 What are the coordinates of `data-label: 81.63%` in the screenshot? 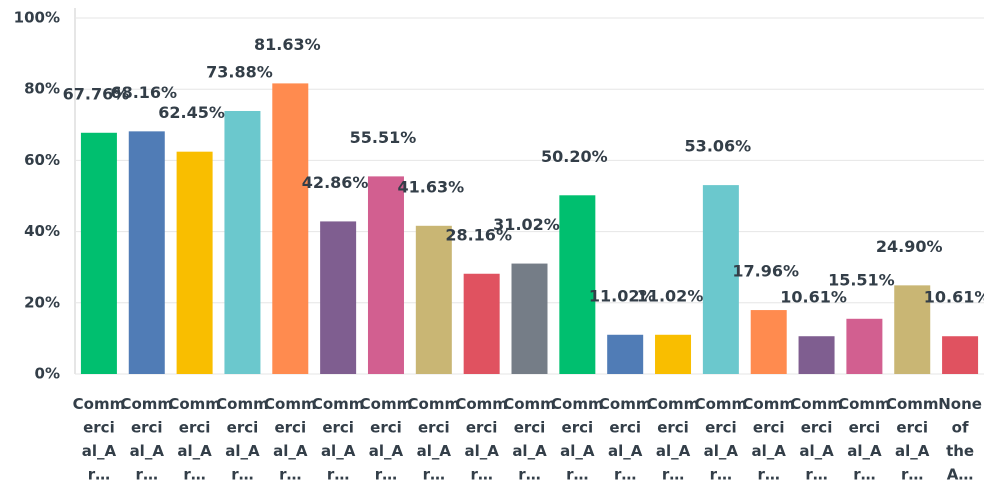 It's located at (287, 44).